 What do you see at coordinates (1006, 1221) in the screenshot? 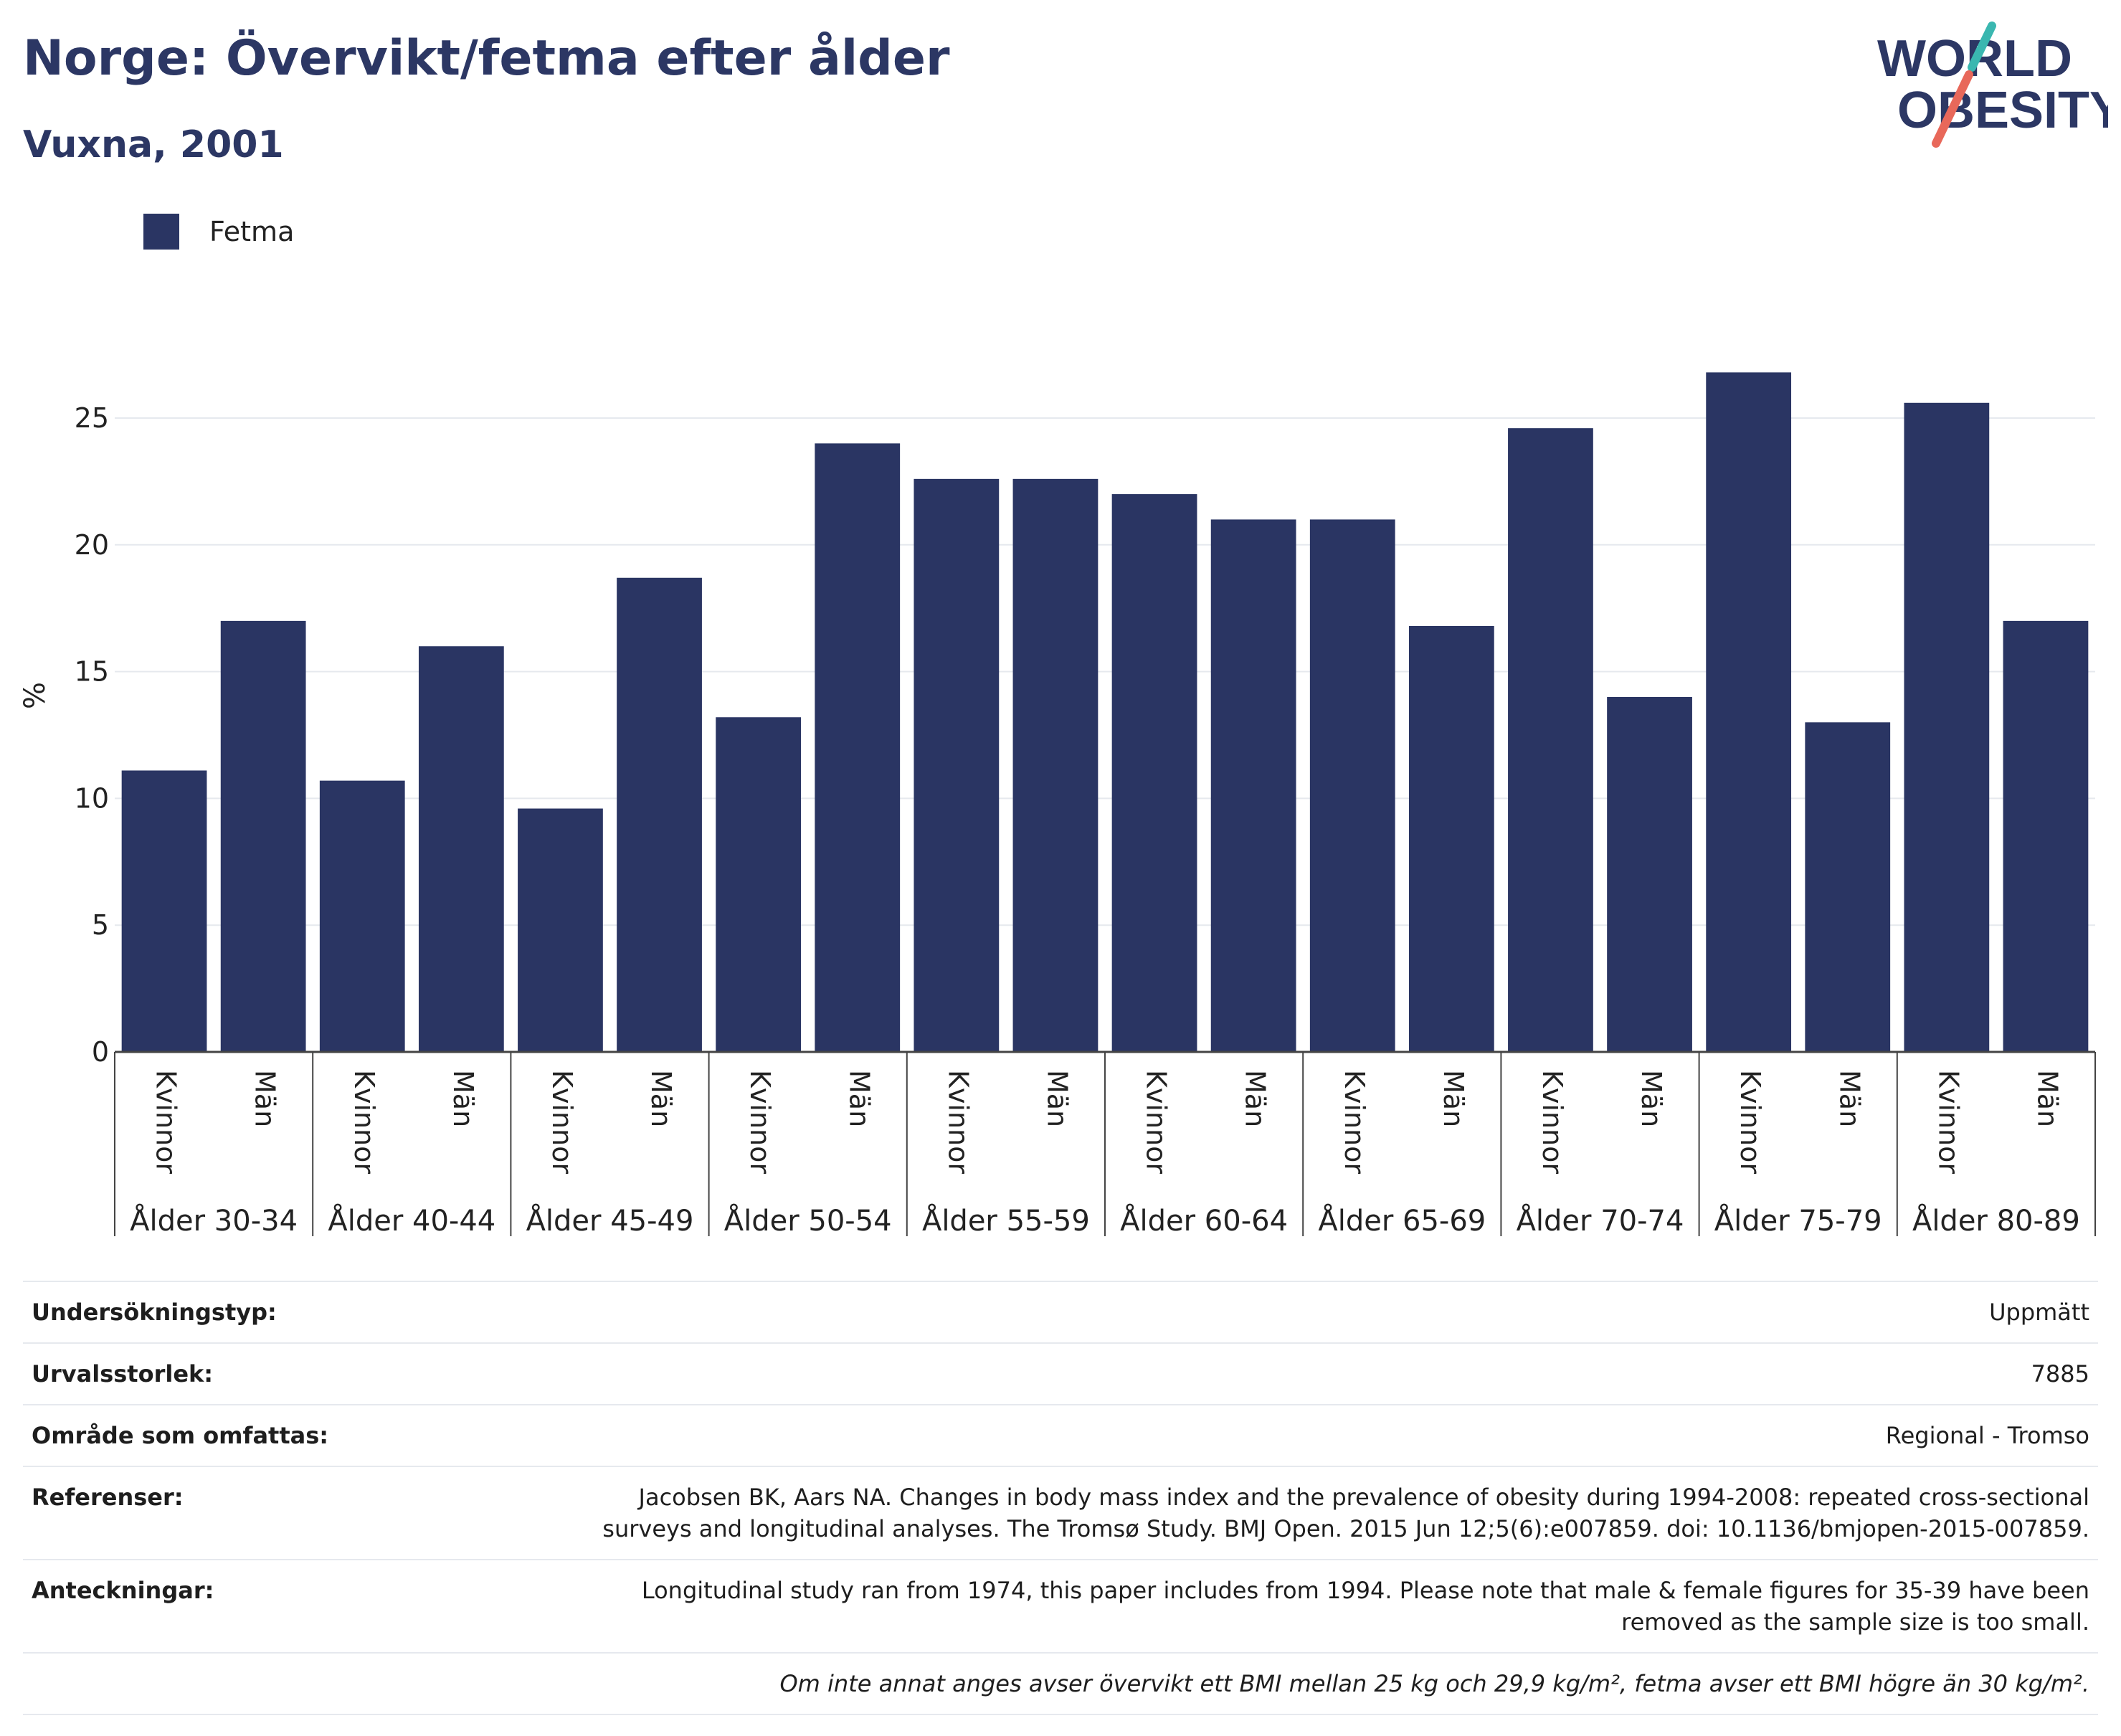
I see `x-group-label: Ålder 55-59` at bounding box center [1006, 1221].